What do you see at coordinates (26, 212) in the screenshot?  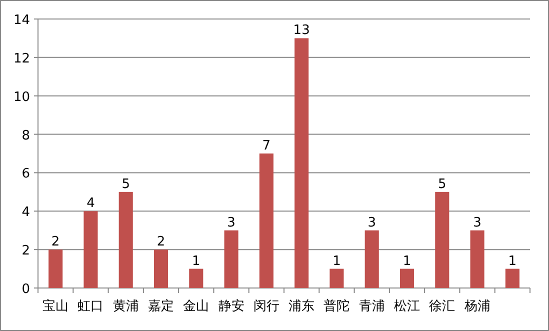 I see `y-tick-label: 4` at bounding box center [26, 212].